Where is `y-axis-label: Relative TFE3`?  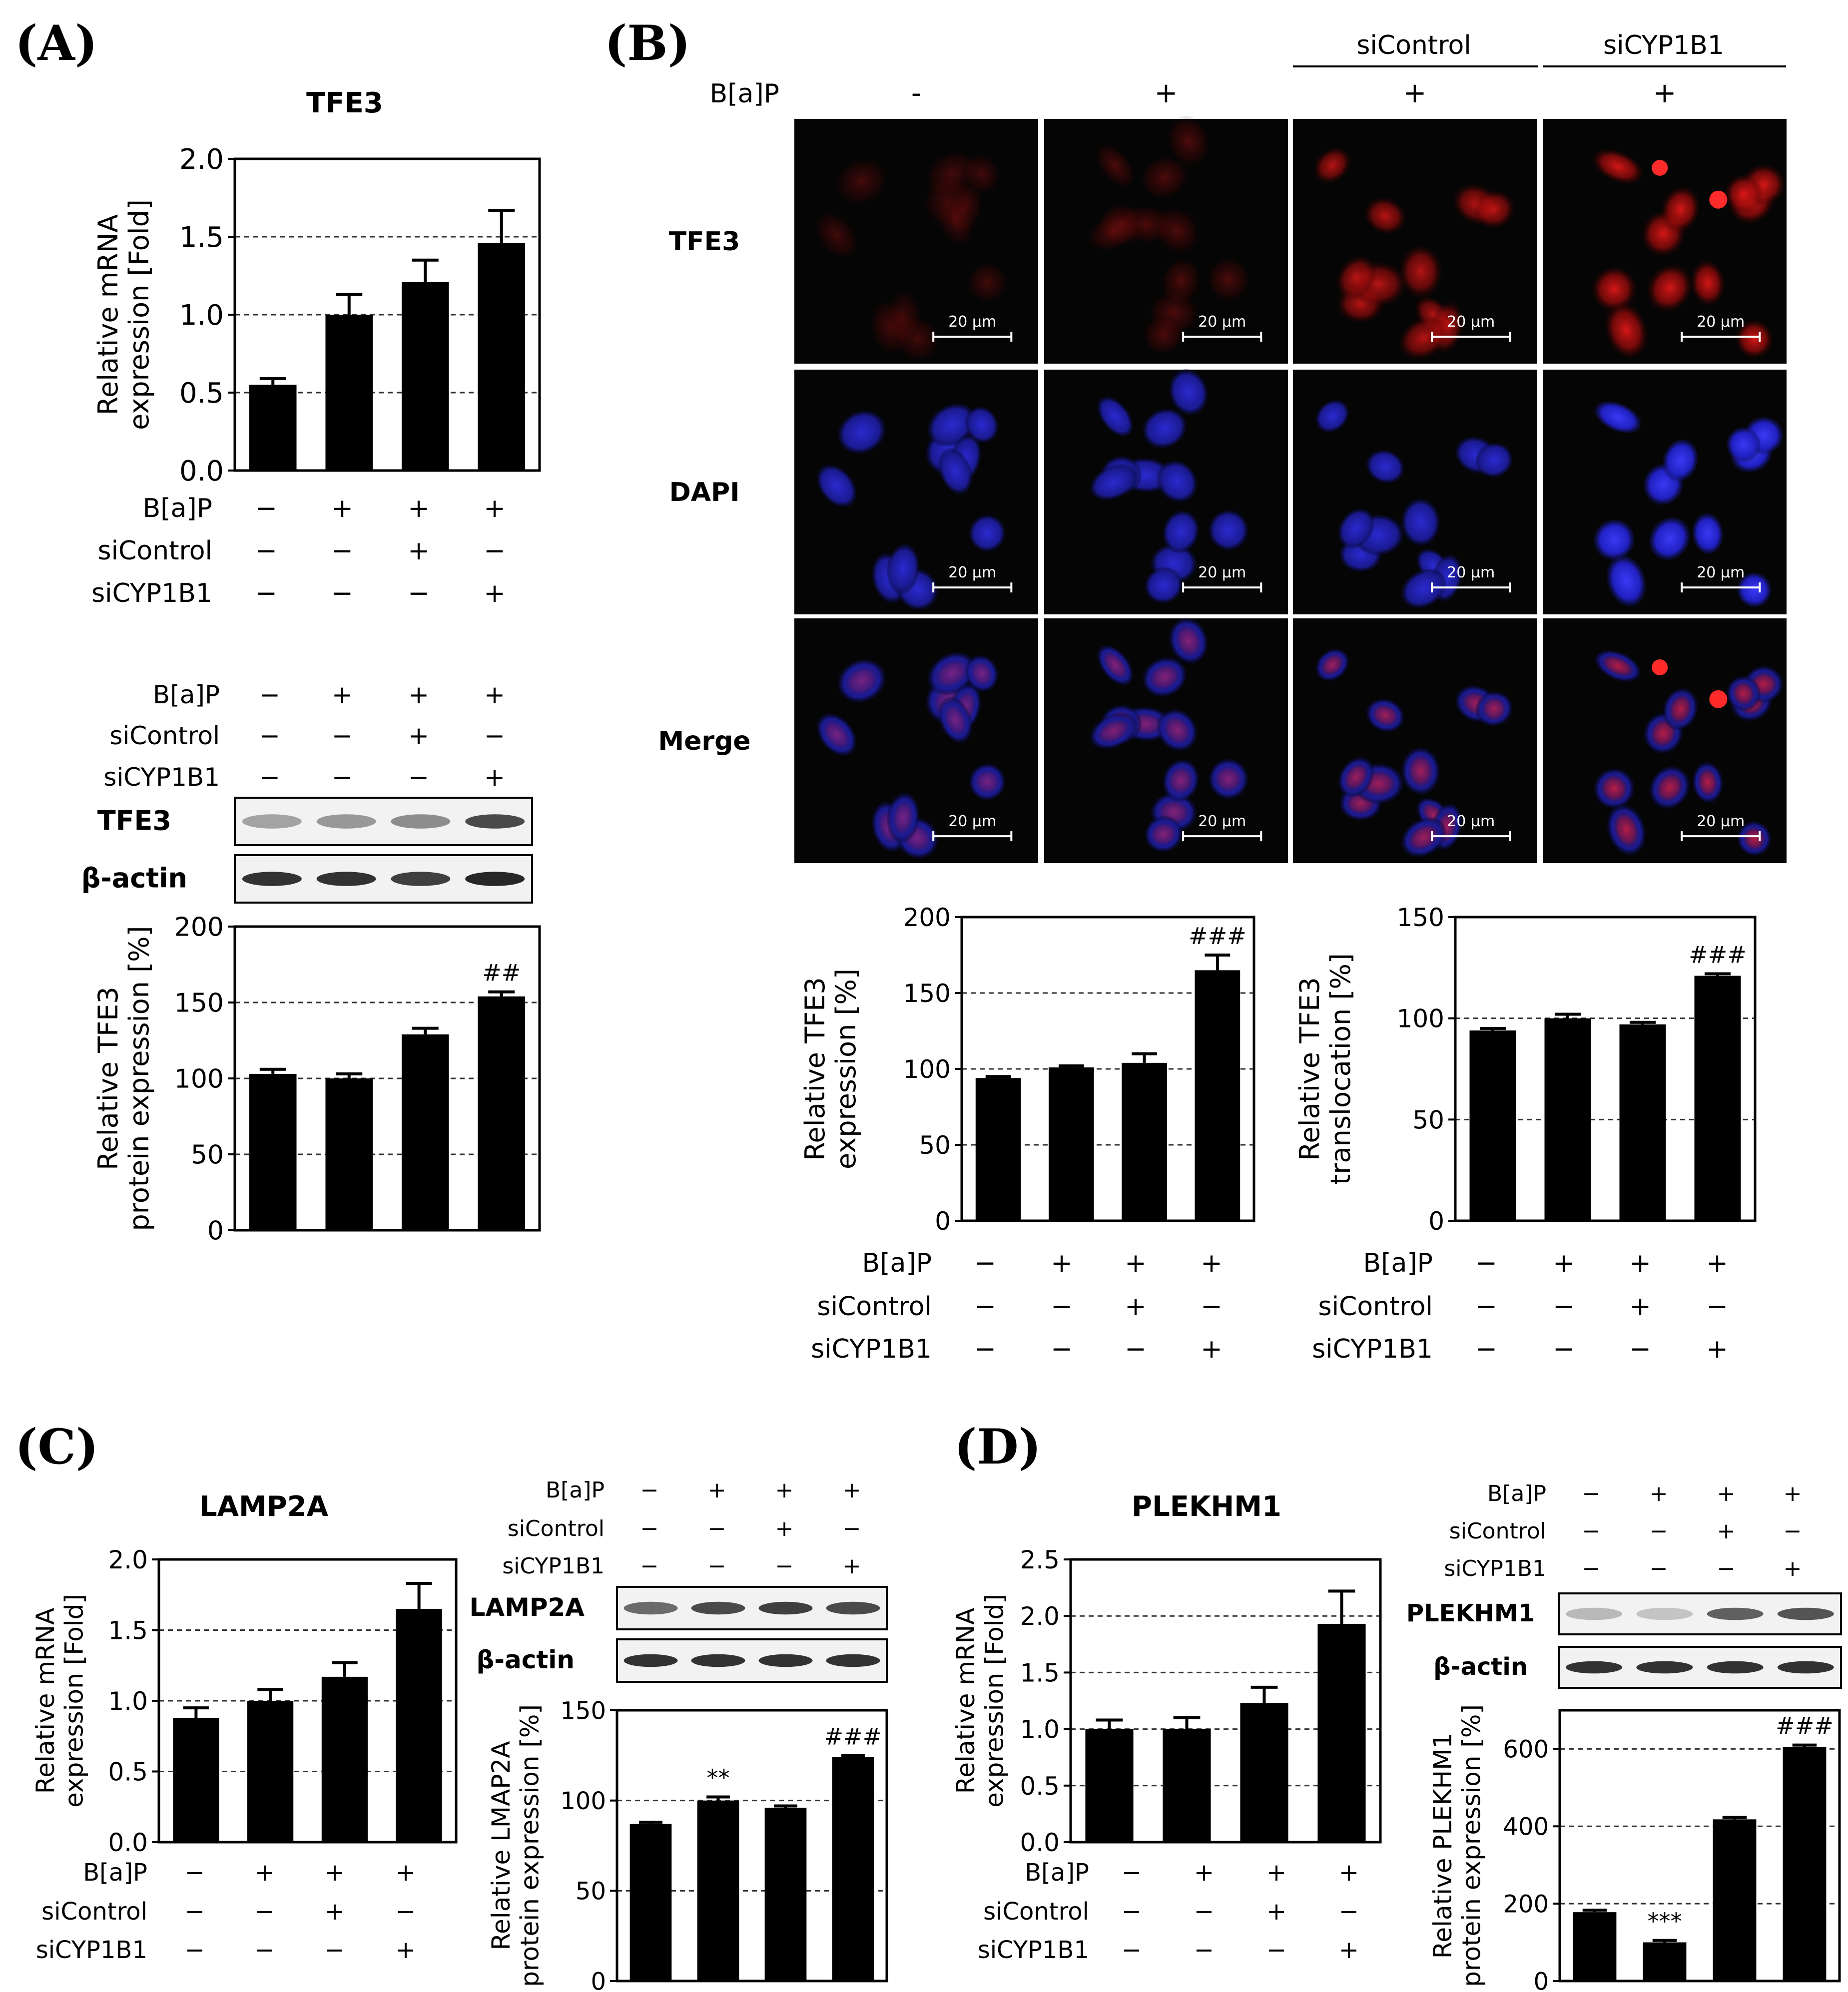 y-axis-label: Relative TFE3 is located at coordinates (815, 1068).